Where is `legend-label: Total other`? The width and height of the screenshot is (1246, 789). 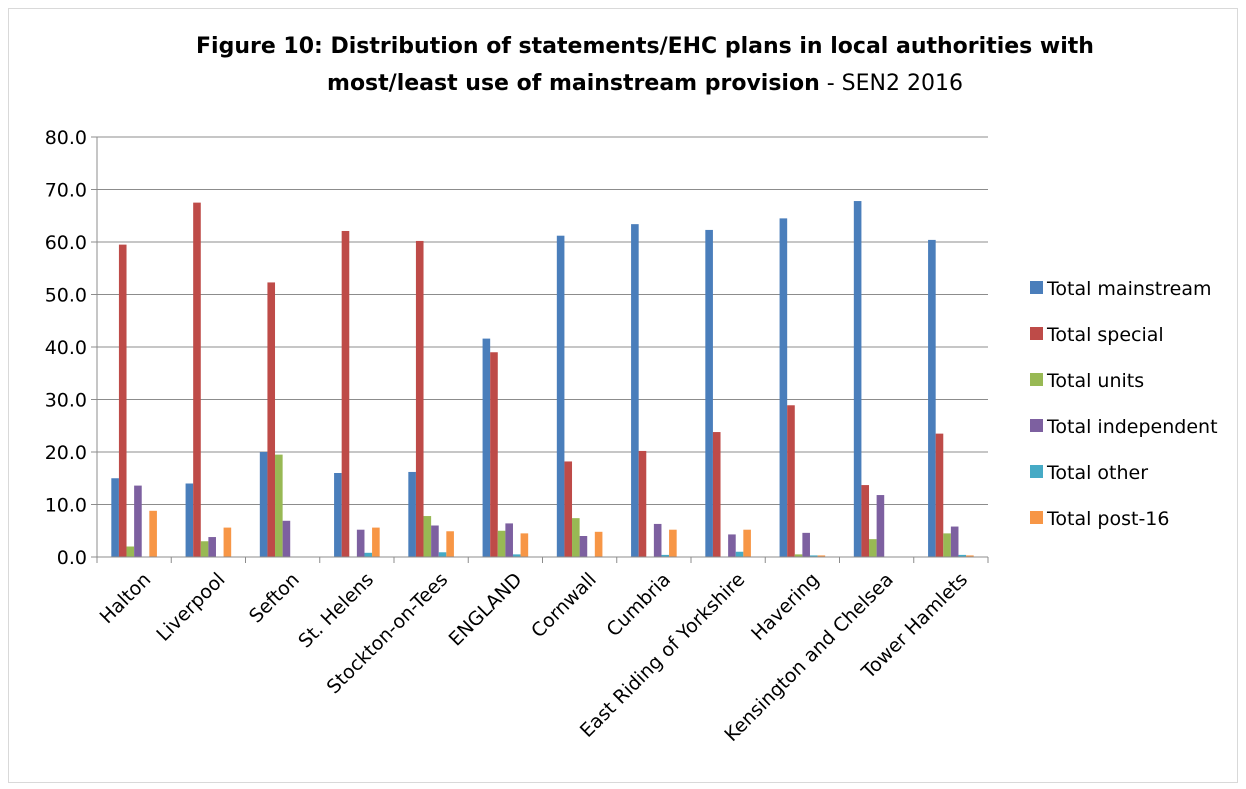 legend-label: Total other is located at coordinates (1097, 473).